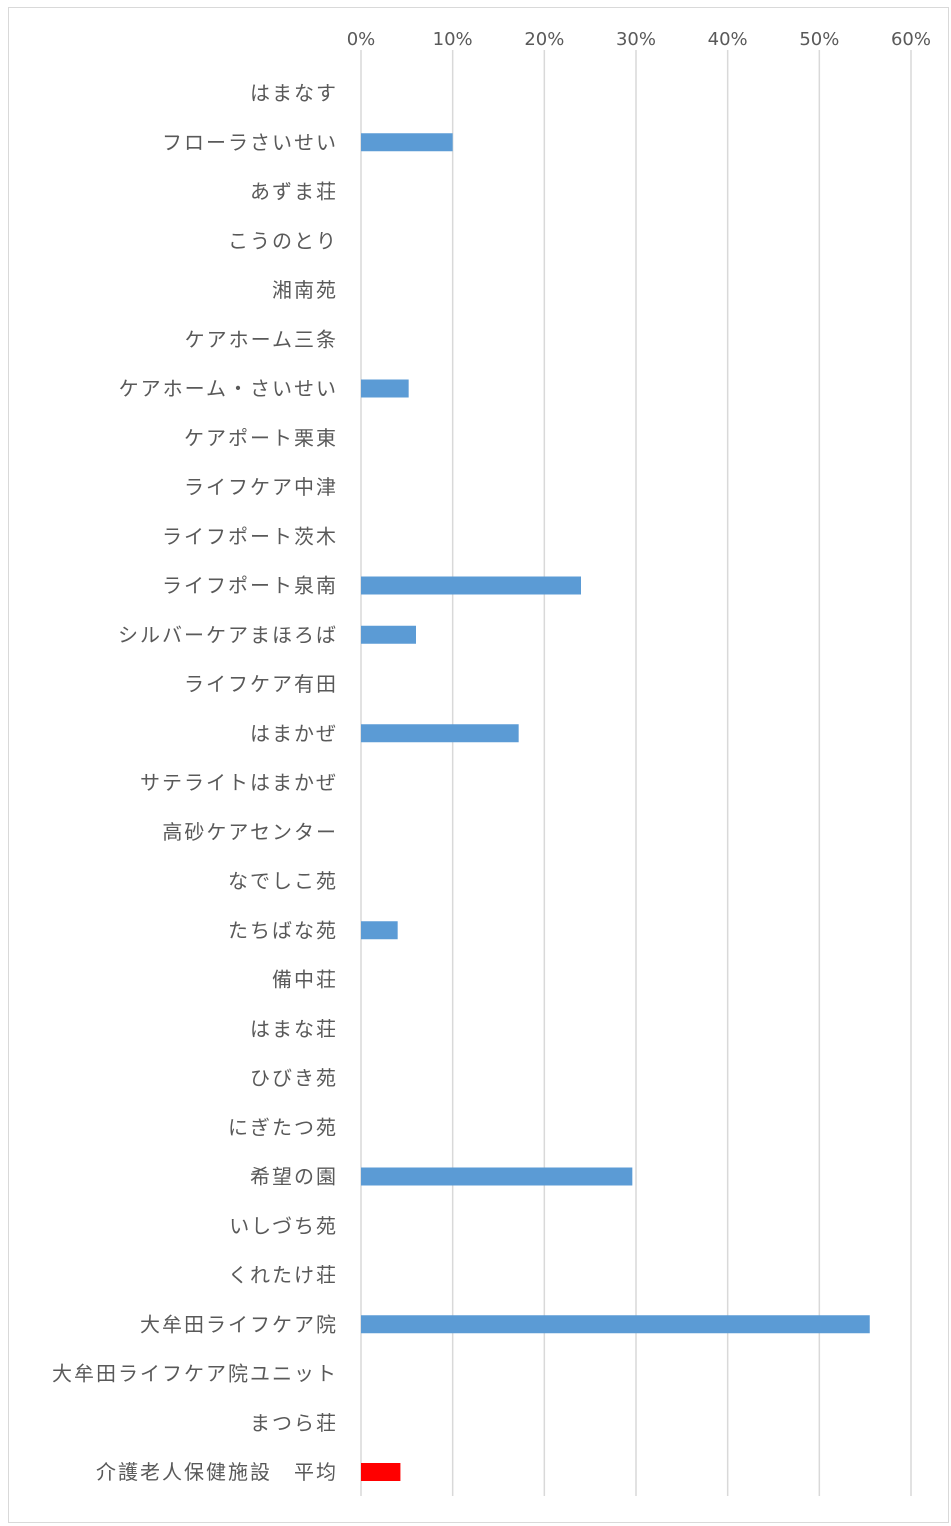 Image resolution: width=951 pixels, height=1526 pixels. What do you see at coordinates (361, 39) in the screenshot?
I see `x-tick-label: 0%` at bounding box center [361, 39].